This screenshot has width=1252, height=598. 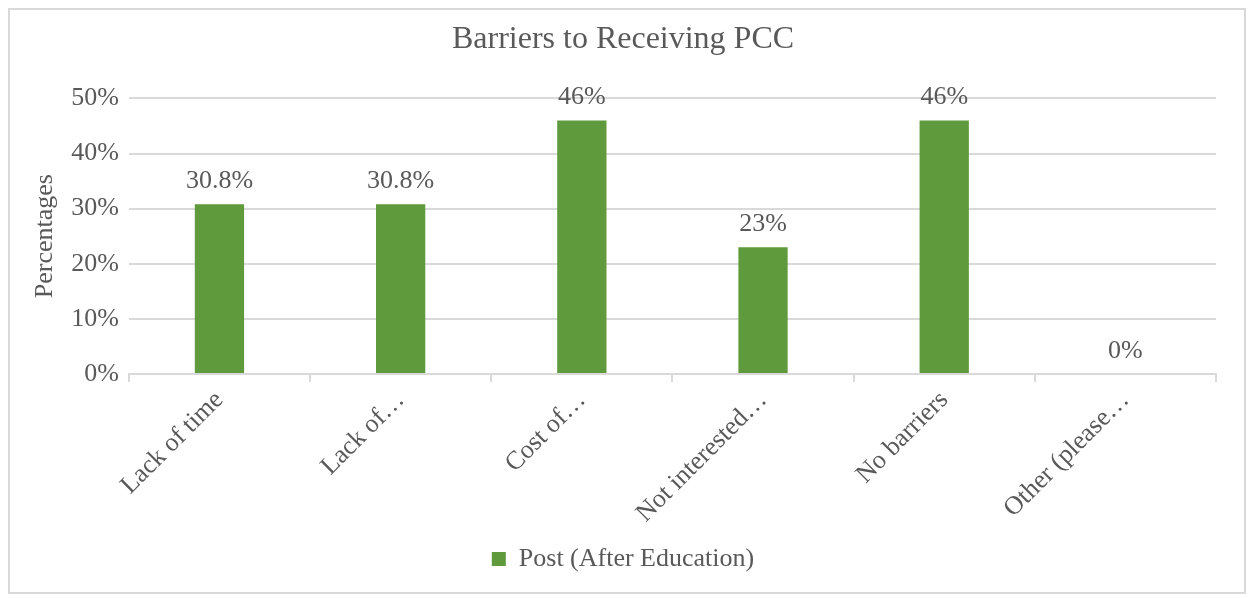 What do you see at coordinates (1125, 349) in the screenshot?
I see `data-label: 0%` at bounding box center [1125, 349].